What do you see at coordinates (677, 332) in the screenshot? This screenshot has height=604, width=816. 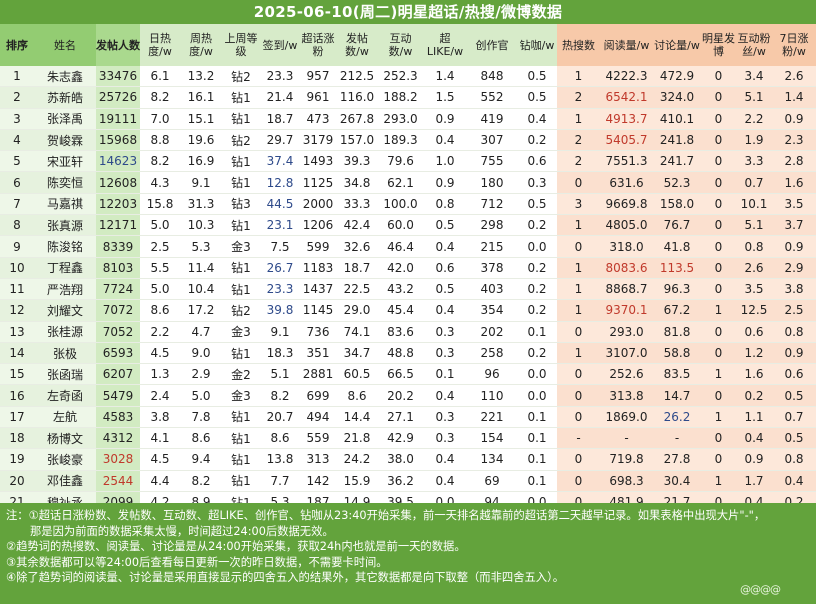 I see `cell-discuss: 81.8` at bounding box center [677, 332].